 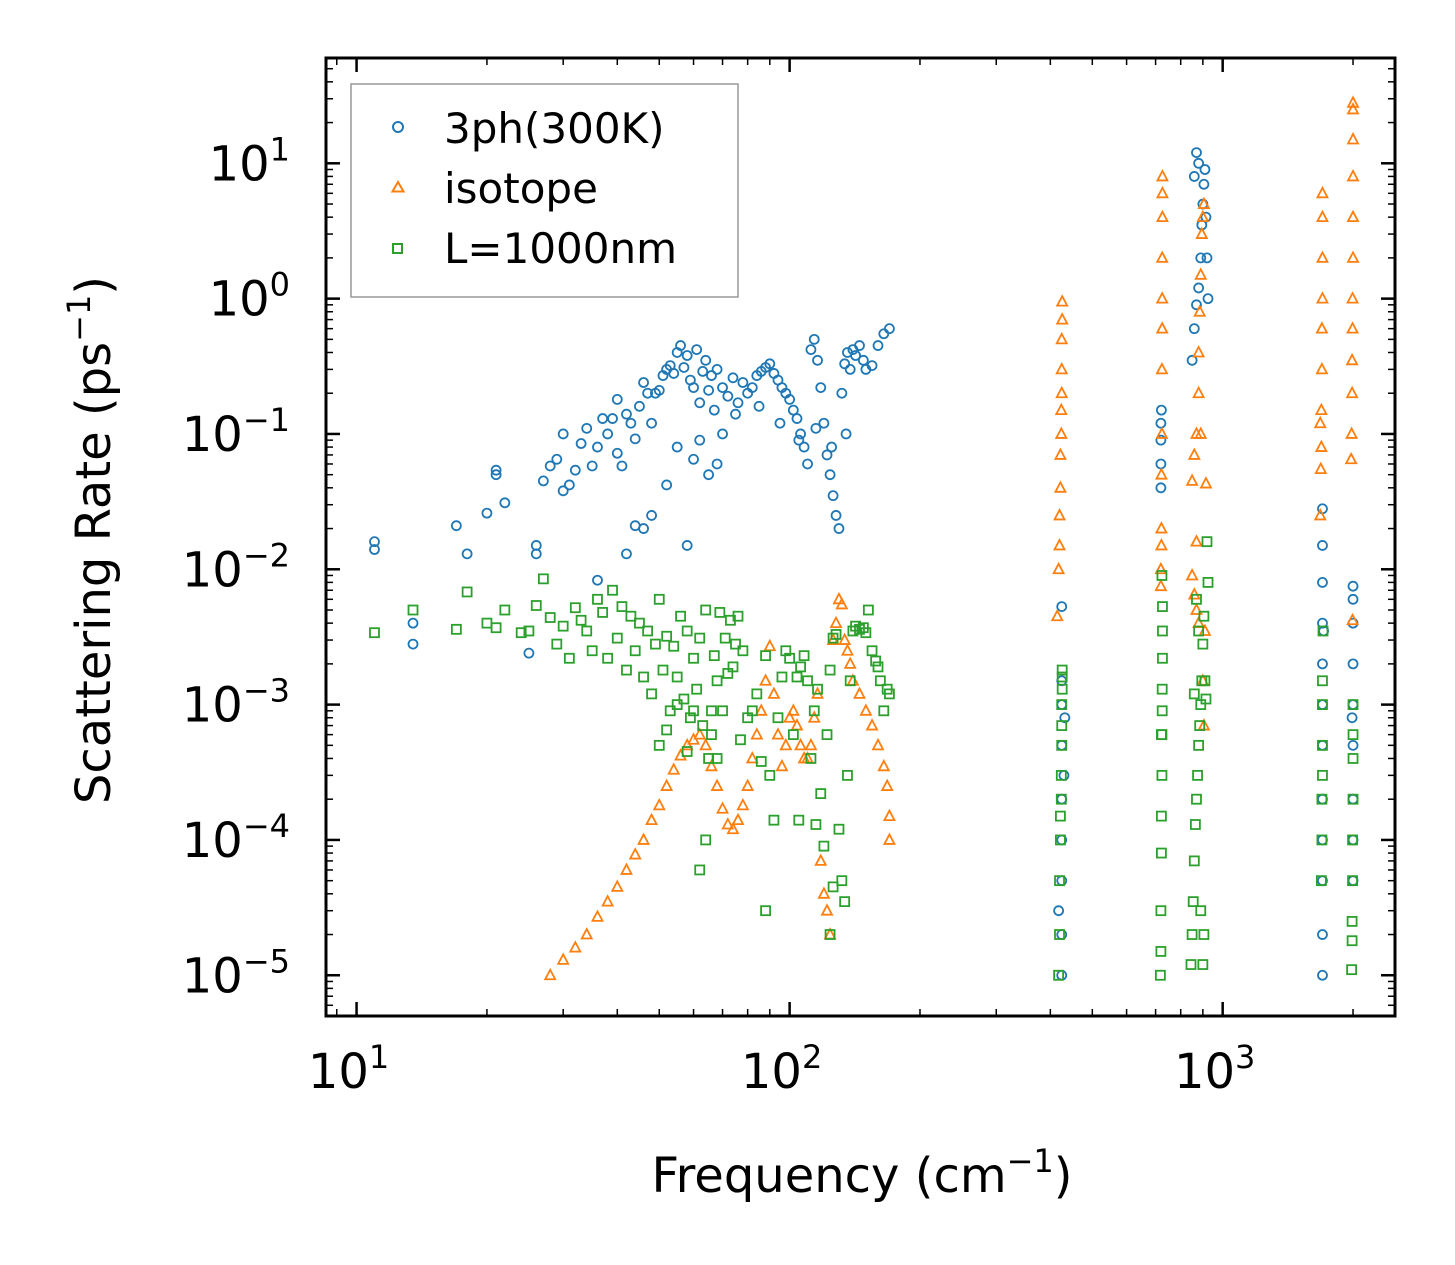 I want to click on y-tick-label: 10⁻², so click(x=236, y=567).